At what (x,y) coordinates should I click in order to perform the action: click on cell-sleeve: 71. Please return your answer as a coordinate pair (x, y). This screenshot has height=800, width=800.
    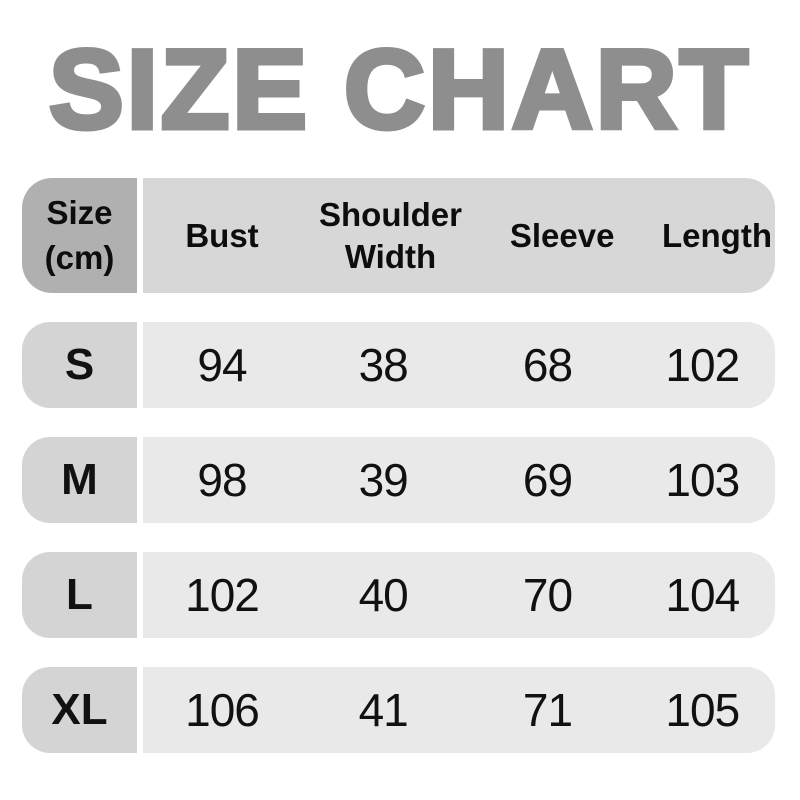
    Looking at the image, I should click on (547, 710).